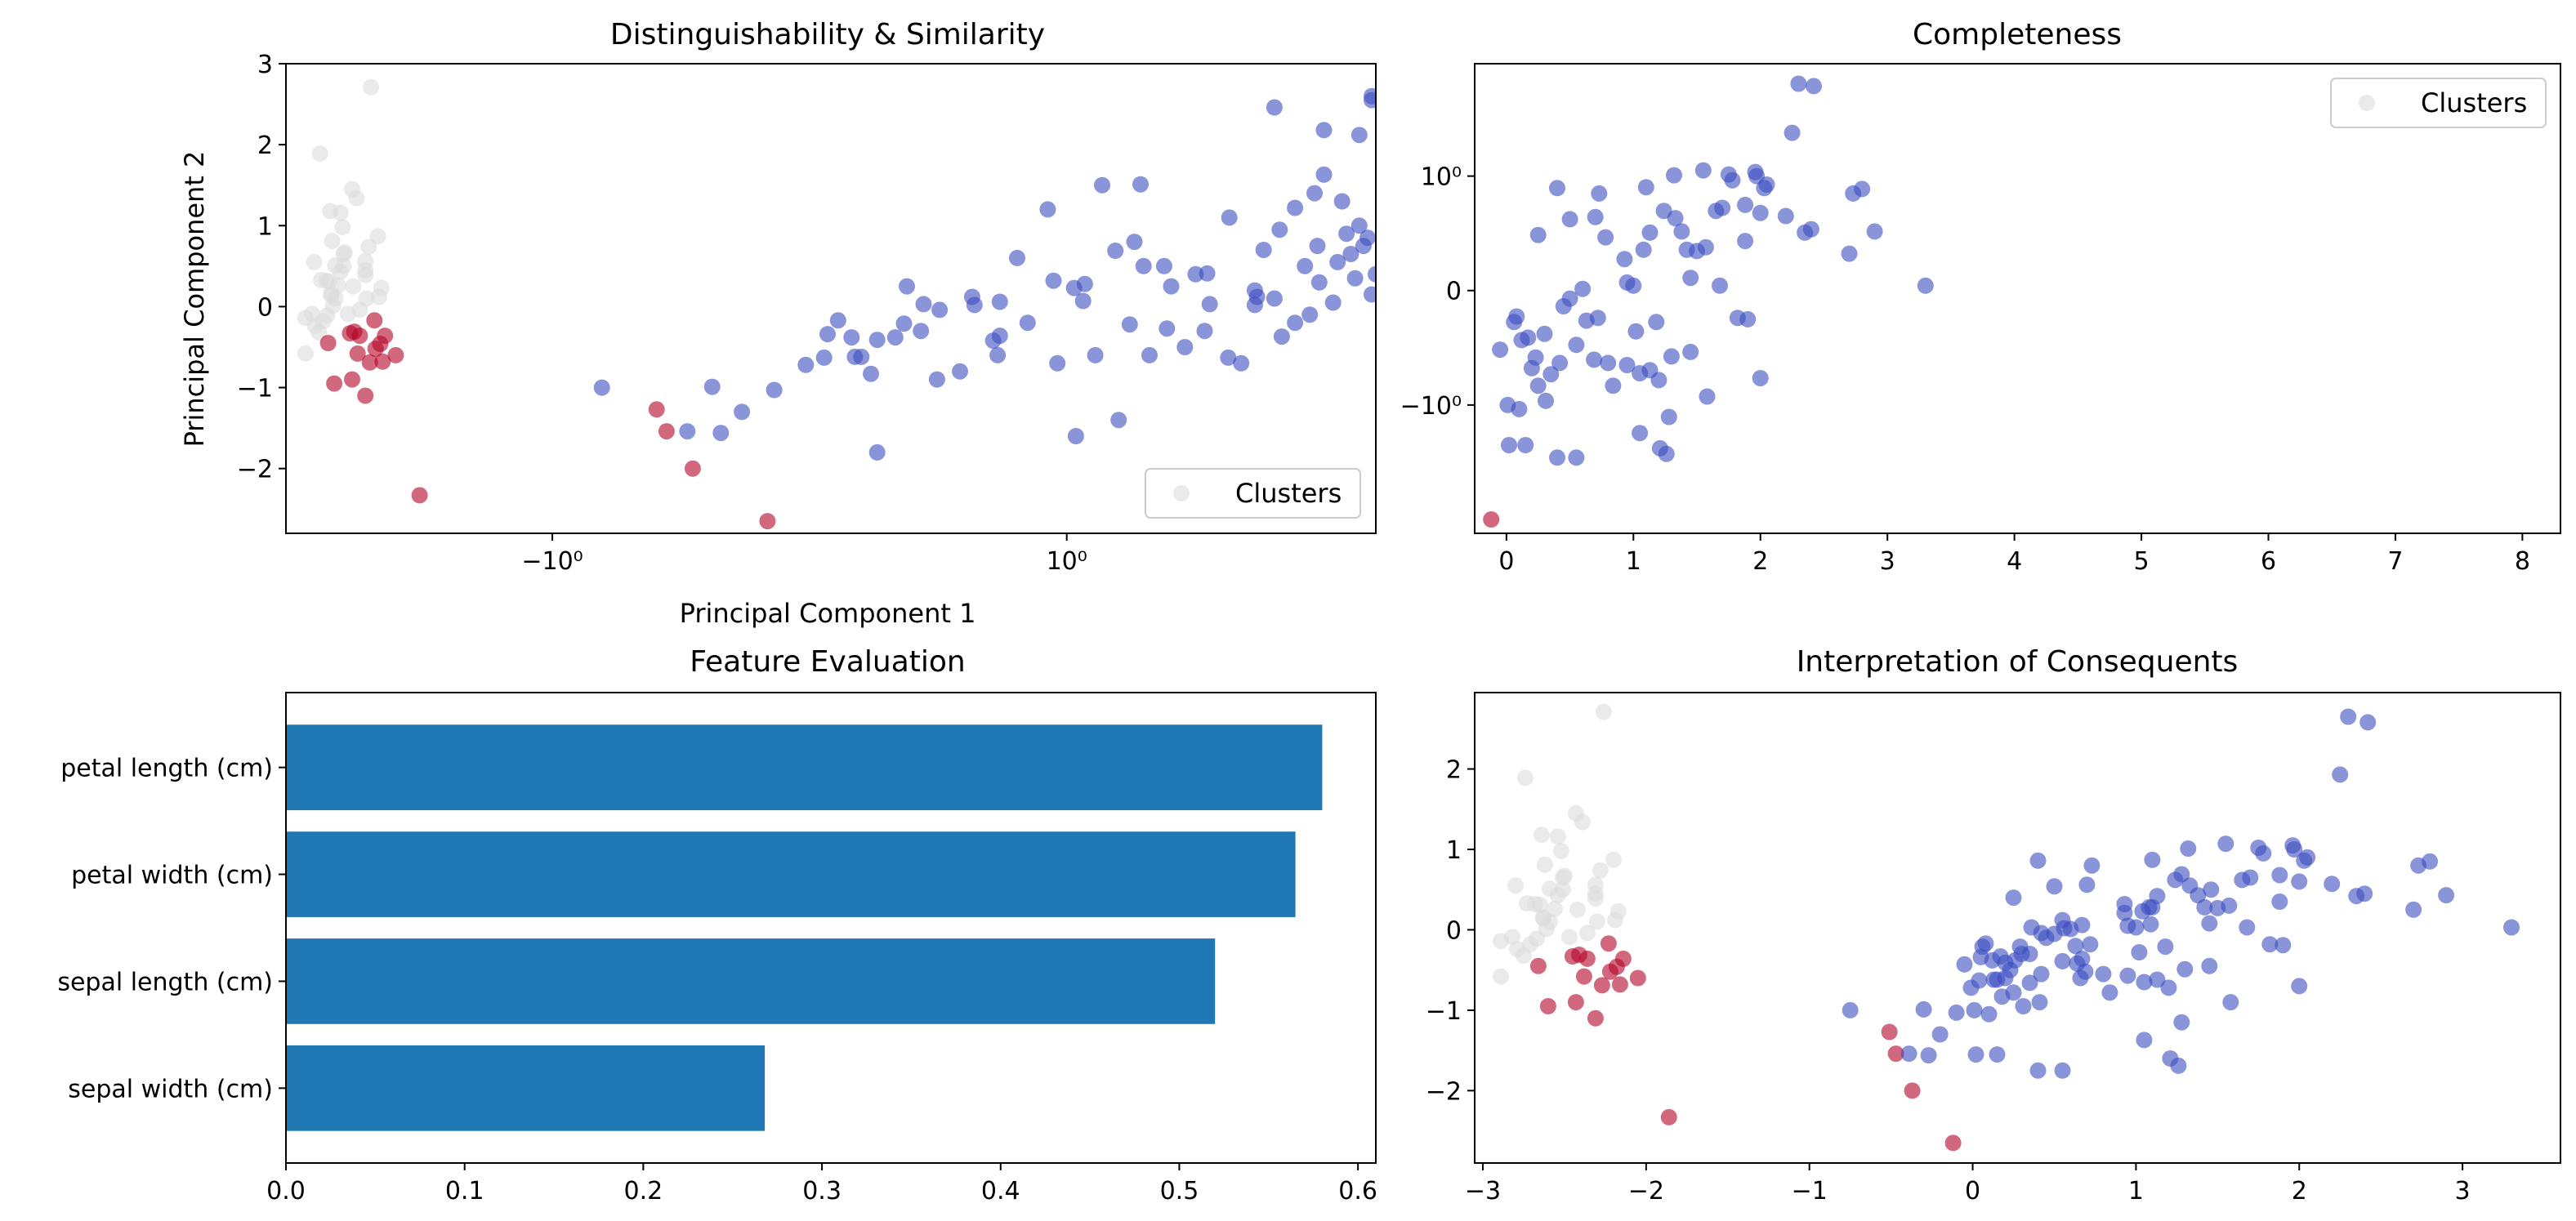  What do you see at coordinates (552, 561) in the screenshot?
I see `x-tick-label: −10⁰` at bounding box center [552, 561].